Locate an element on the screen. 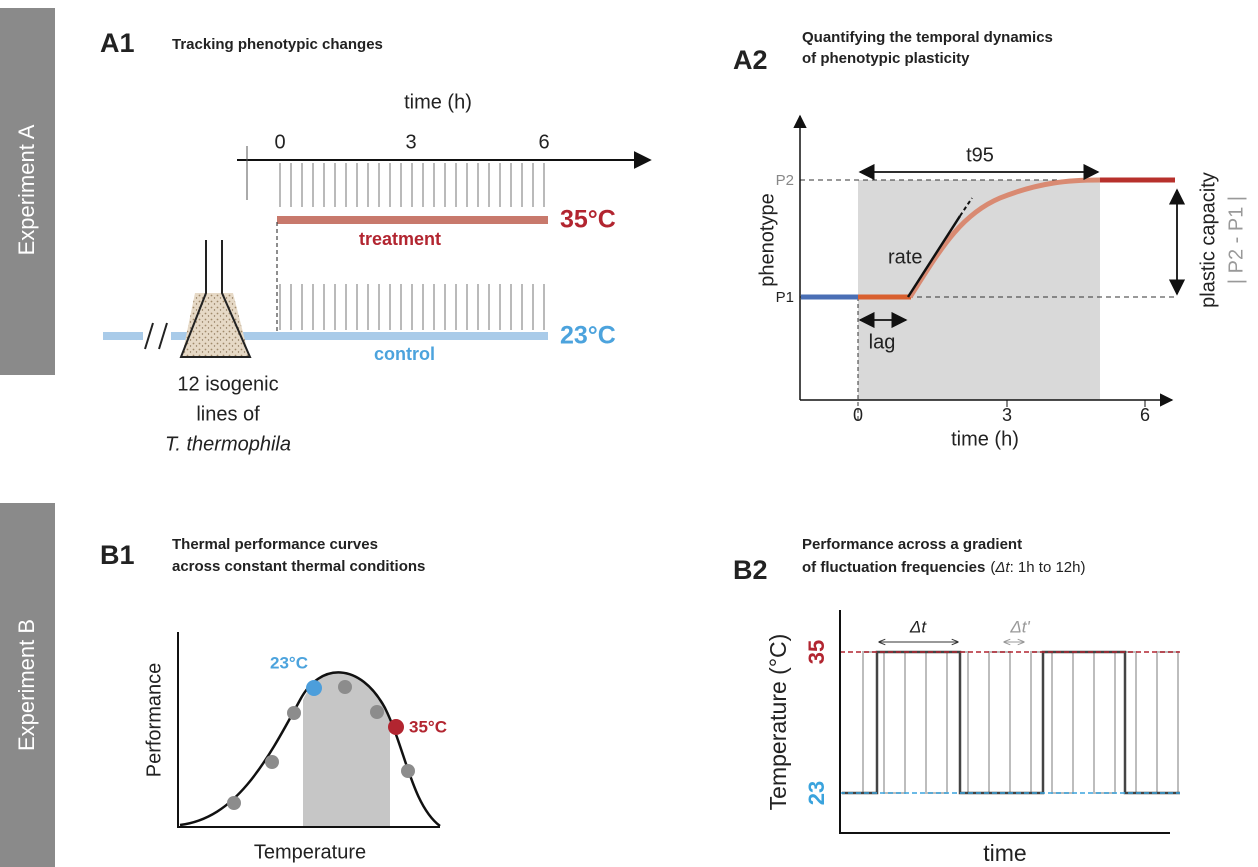  sample-label: 12 isogenic is located at coordinates (227, 384).